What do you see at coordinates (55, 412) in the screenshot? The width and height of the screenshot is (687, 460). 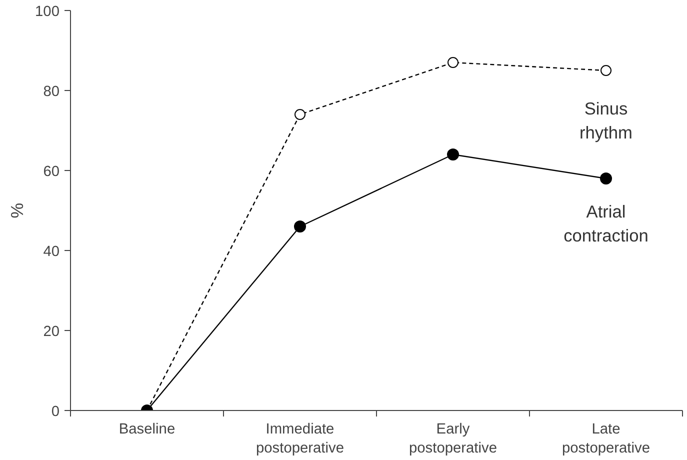 I see `y-tick-label: 0` at bounding box center [55, 412].